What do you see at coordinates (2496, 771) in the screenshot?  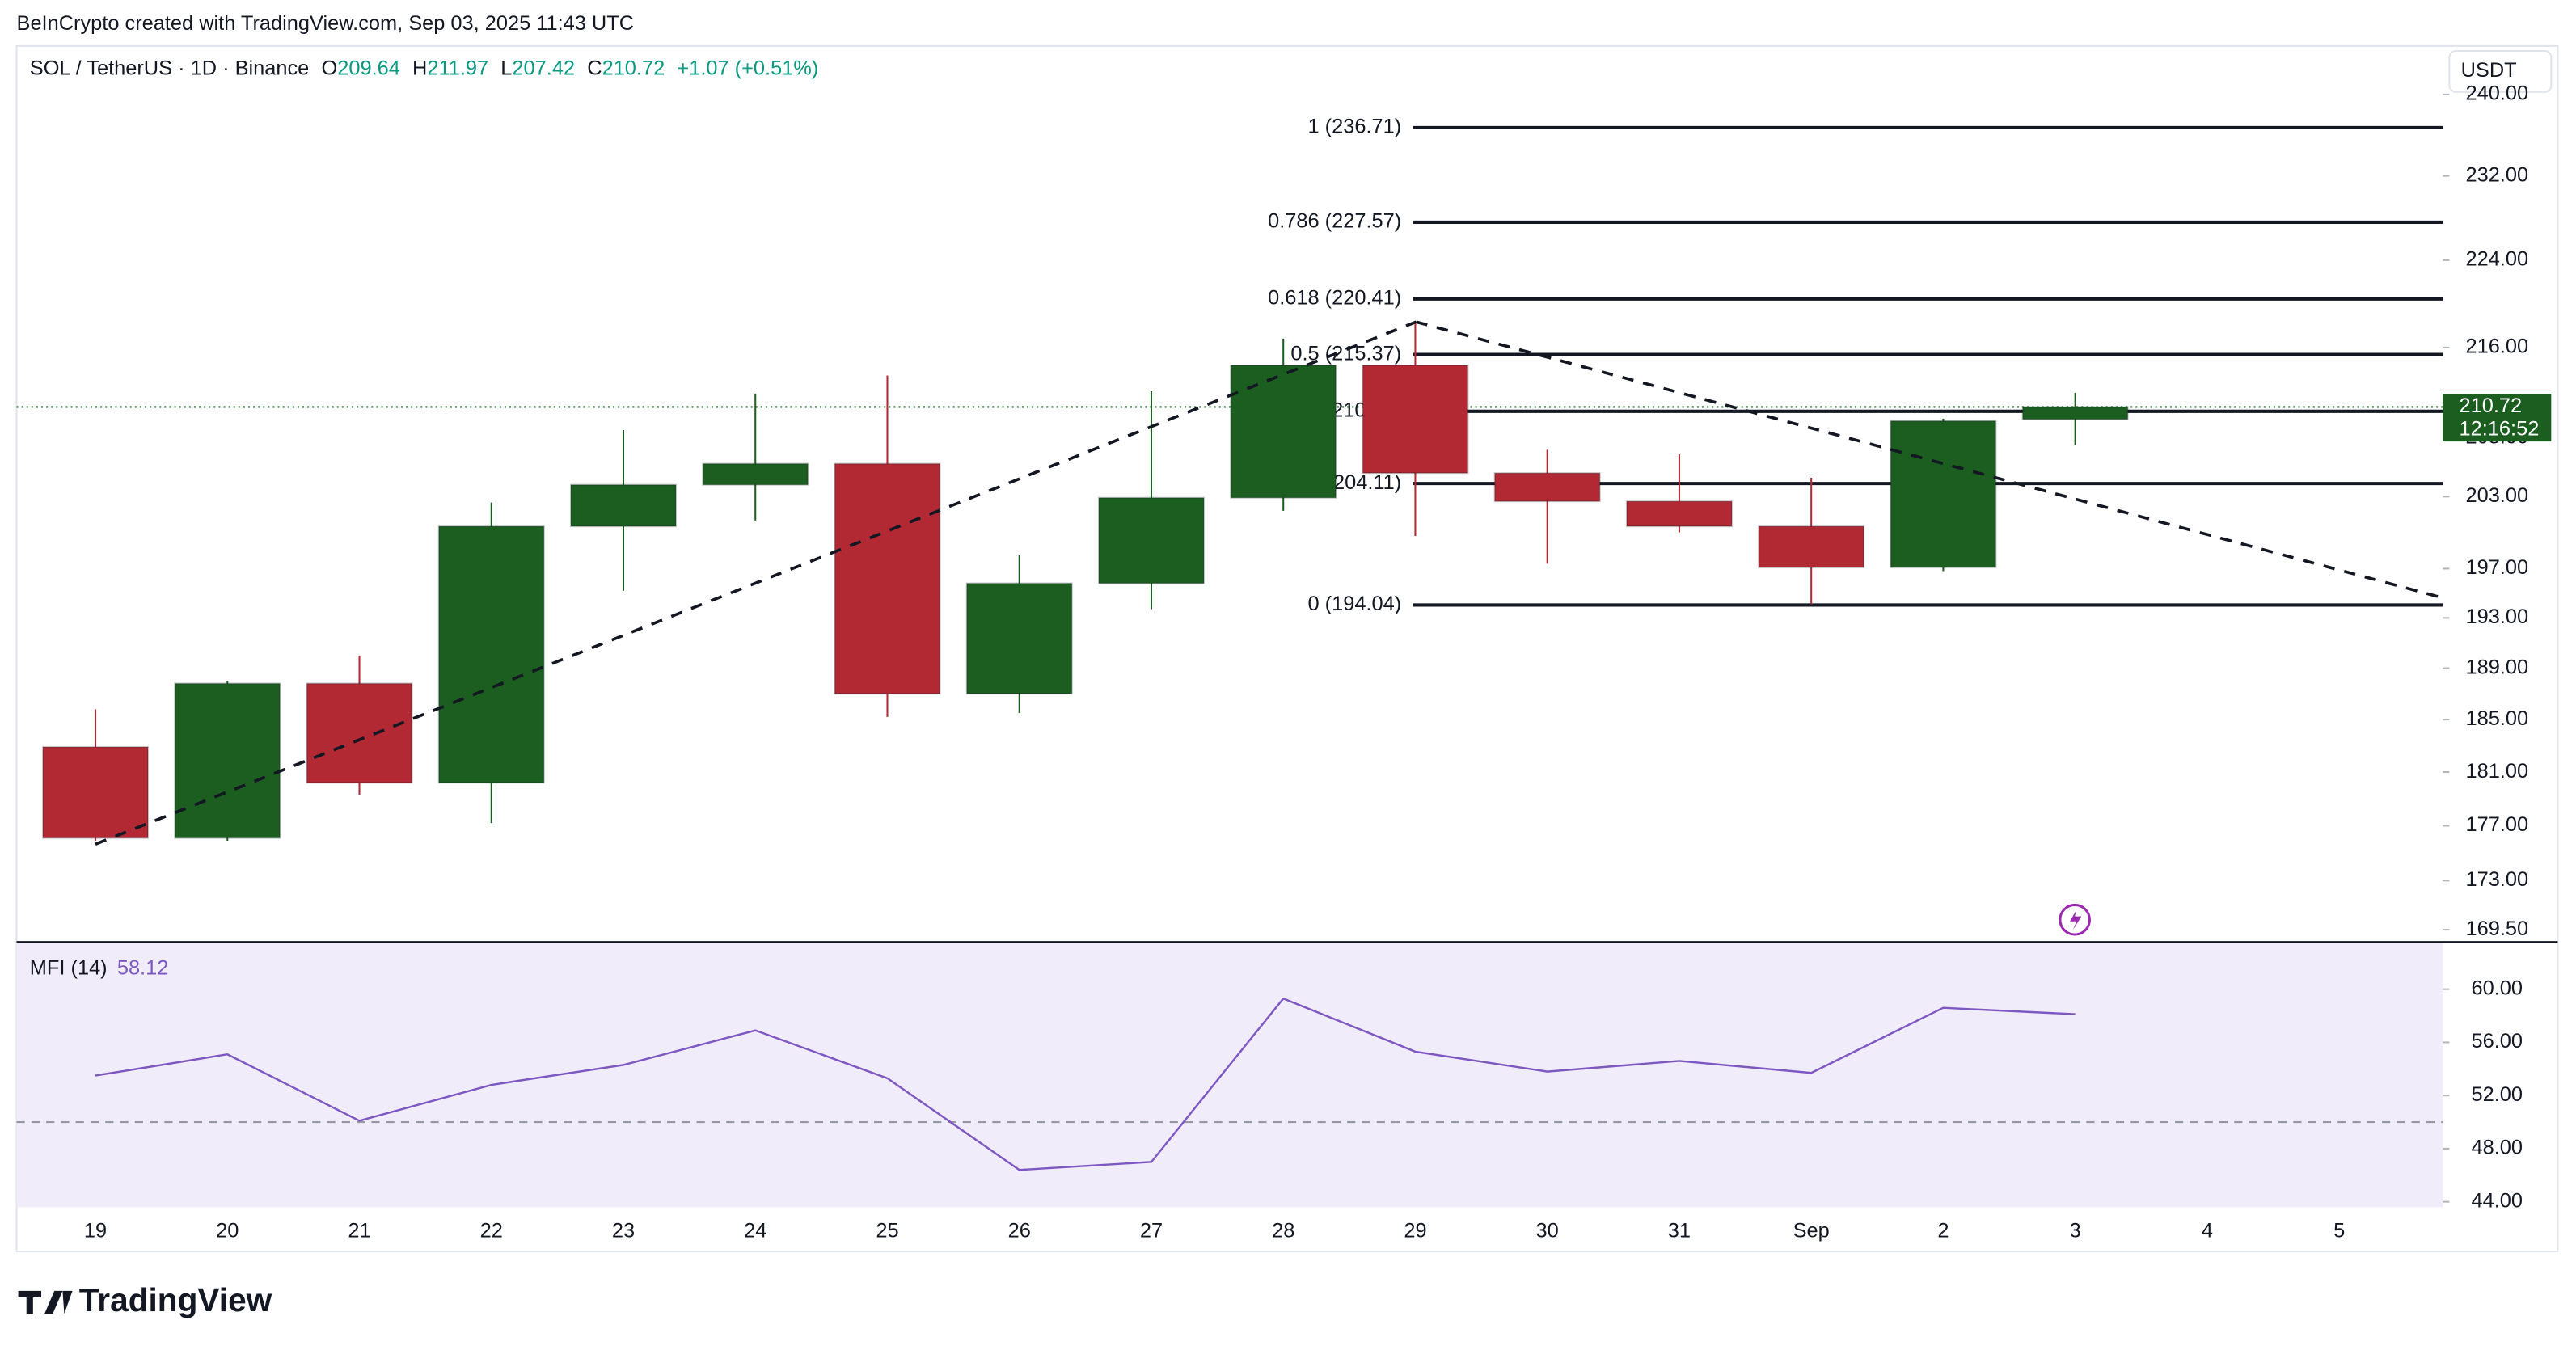 I see `y-tick-label: 181.00` at bounding box center [2496, 771].